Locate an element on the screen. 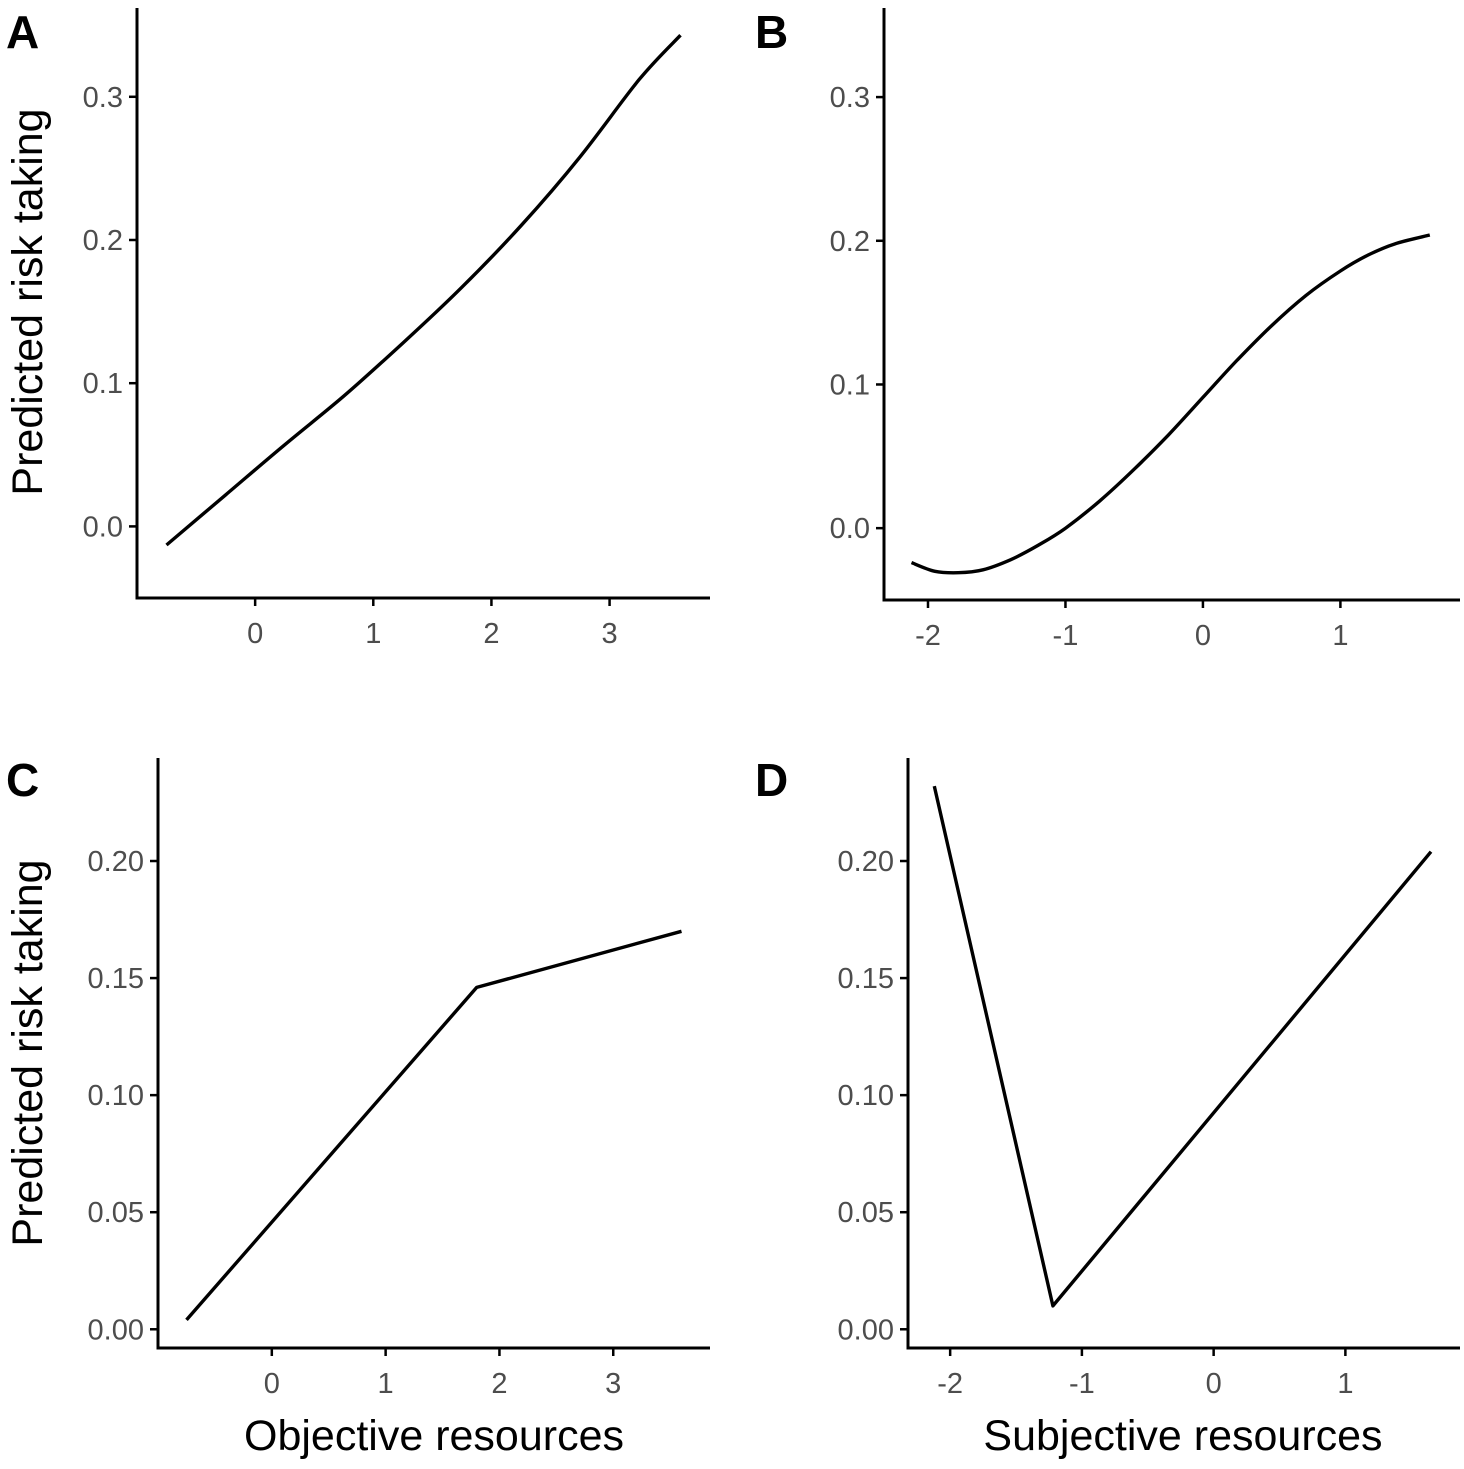 The height and width of the screenshot is (1469, 1464). y-axis-title-top: Predicted risk taking is located at coordinates (28, 301).